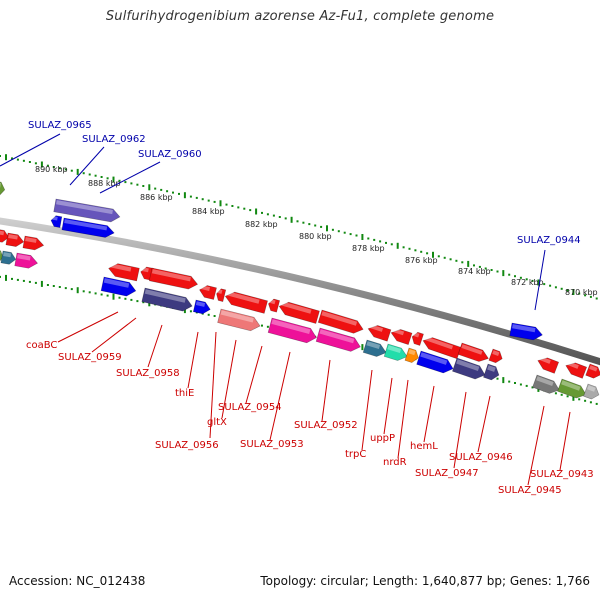 The width and height of the screenshot is (600, 600). What do you see at coordinates (562, 474) in the screenshot?
I see `gene-label: SULAZ_0943` at bounding box center [562, 474].